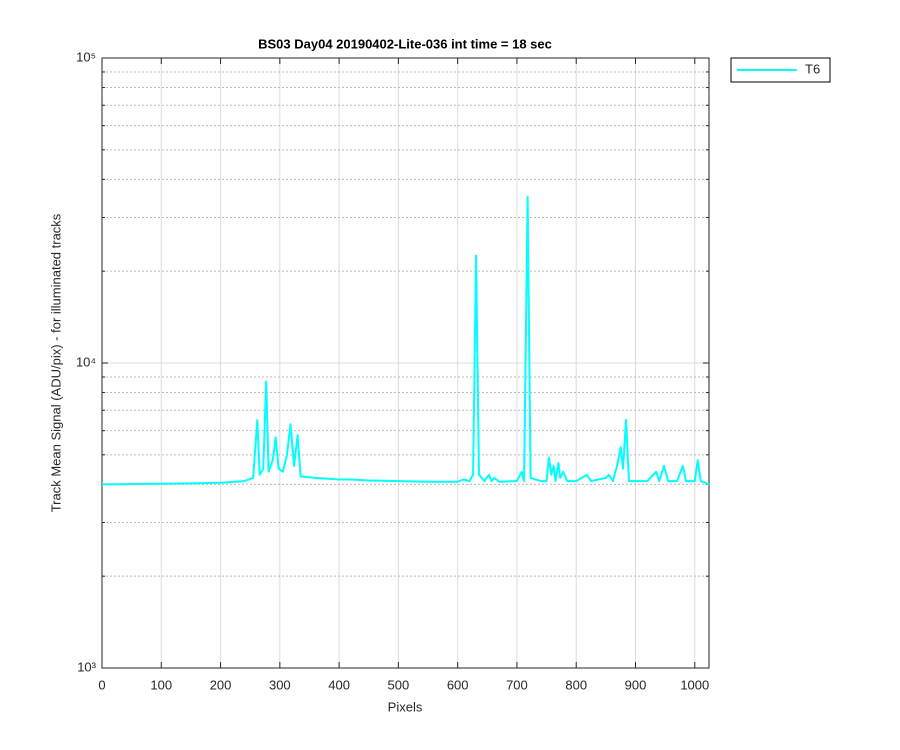 This screenshot has width=900, height=750. Describe the element at coordinates (458, 684) in the screenshot. I see `x-tick-label: 600` at that location.